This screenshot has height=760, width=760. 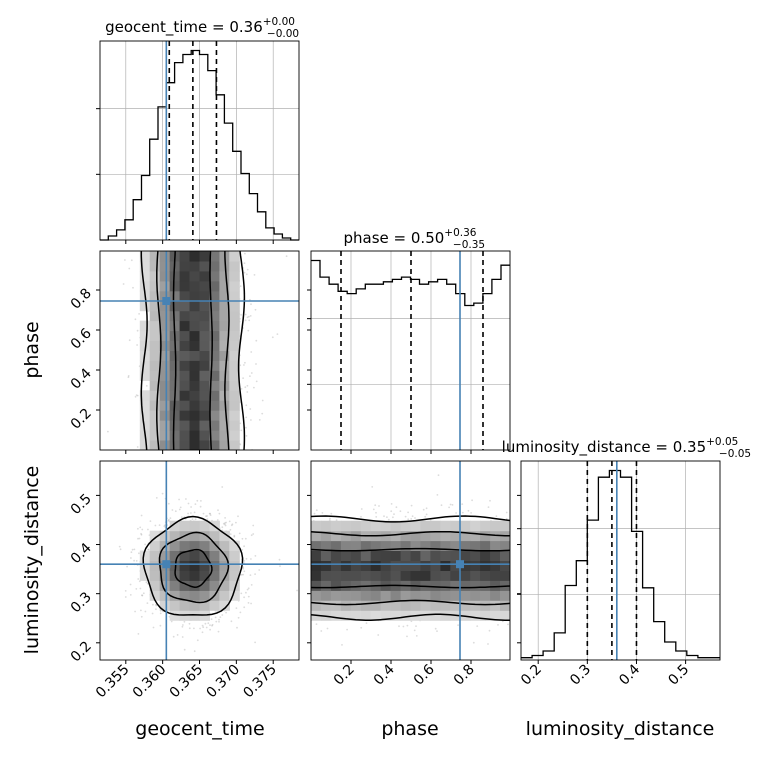 I want to click on density-geocent-time-luminosity-distance, so click(x=199, y=560).